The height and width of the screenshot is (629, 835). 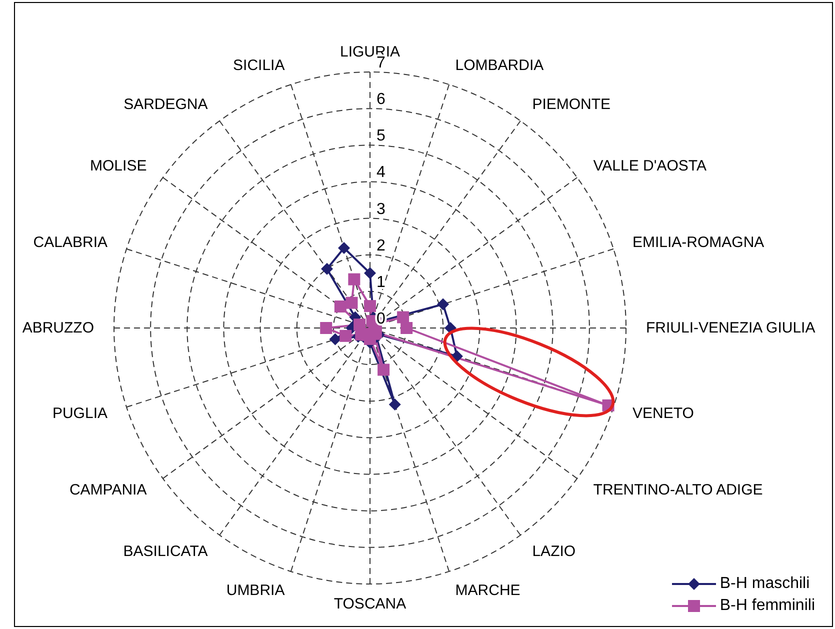 What do you see at coordinates (255, 590) in the screenshot?
I see `spoke-label: UMBRIA` at bounding box center [255, 590].